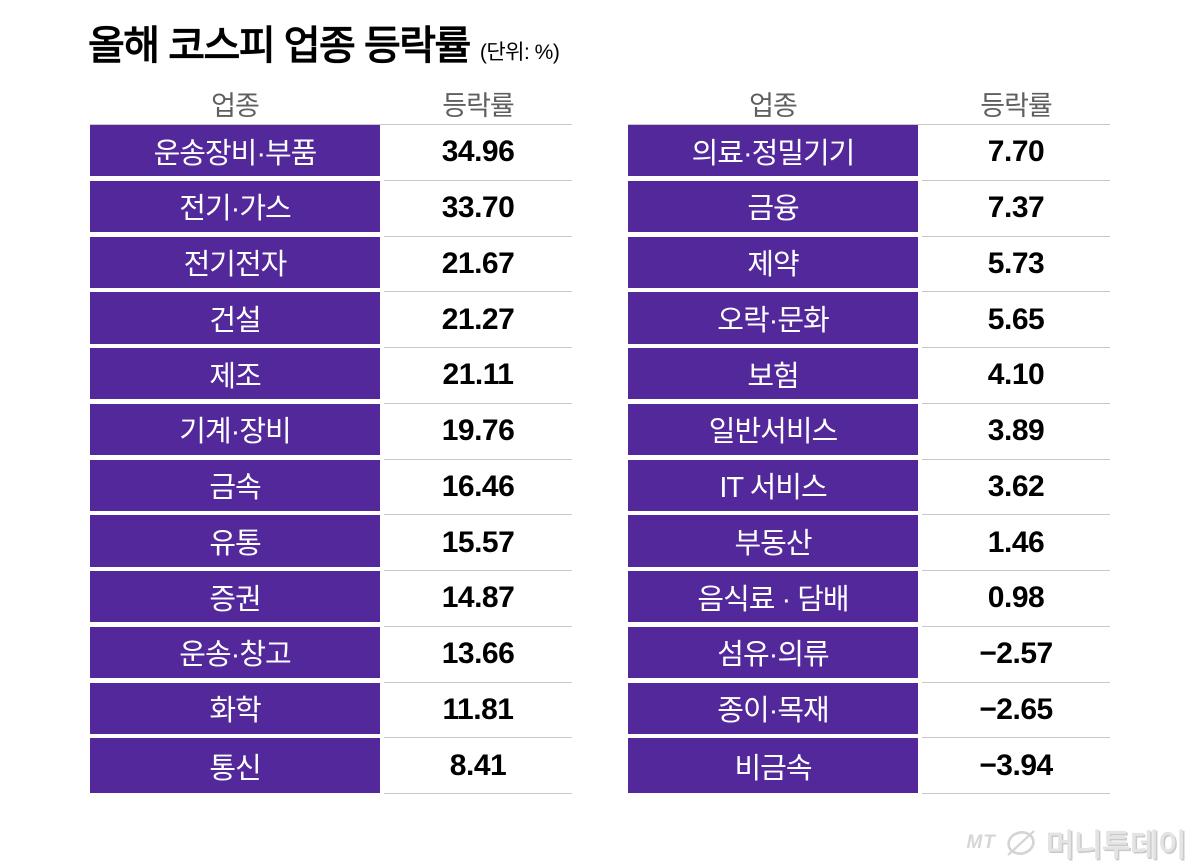 The width and height of the screenshot is (1200, 864). Describe the element at coordinates (478, 432) in the screenshot. I see `rate-cell: 19.76` at that location.